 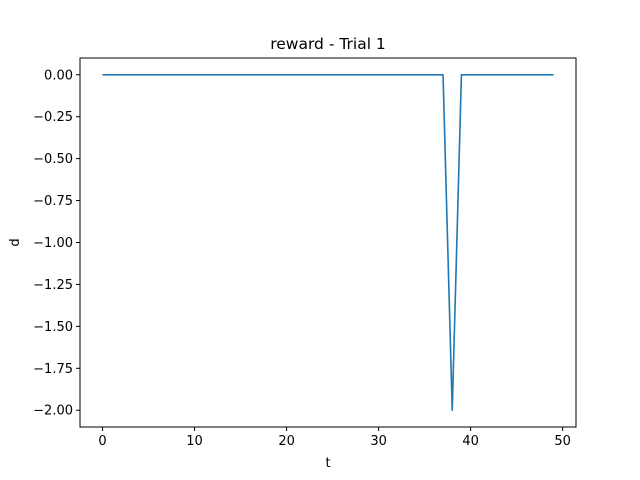 What do you see at coordinates (53, 327) in the screenshot?
I see `y-tick-label: −1.50` at bounding box center [53, 327].